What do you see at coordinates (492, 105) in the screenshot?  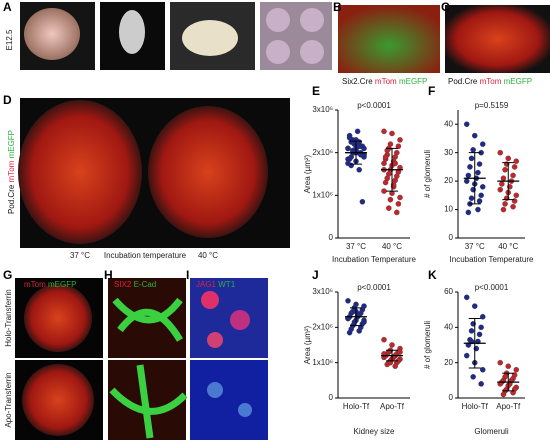 I see `annotation: p=0.5159` at bounding box center [492, 105].